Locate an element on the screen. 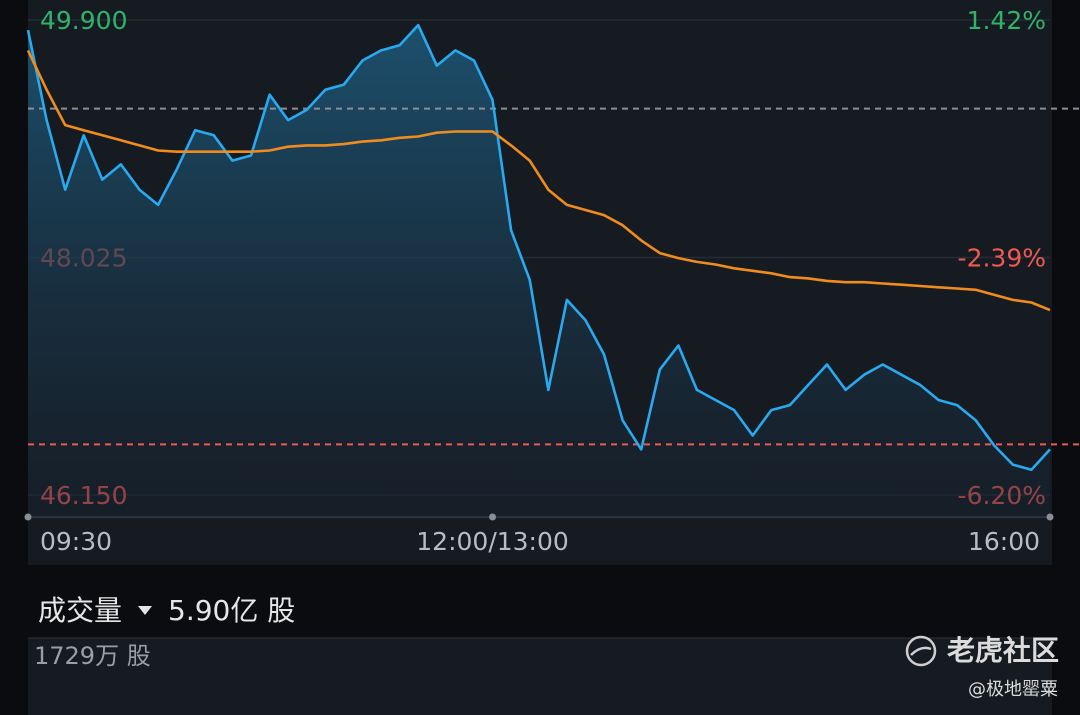 This screenshot has width=1080, height=715. watermark-logo-mark is located at coordinates (921, 651).